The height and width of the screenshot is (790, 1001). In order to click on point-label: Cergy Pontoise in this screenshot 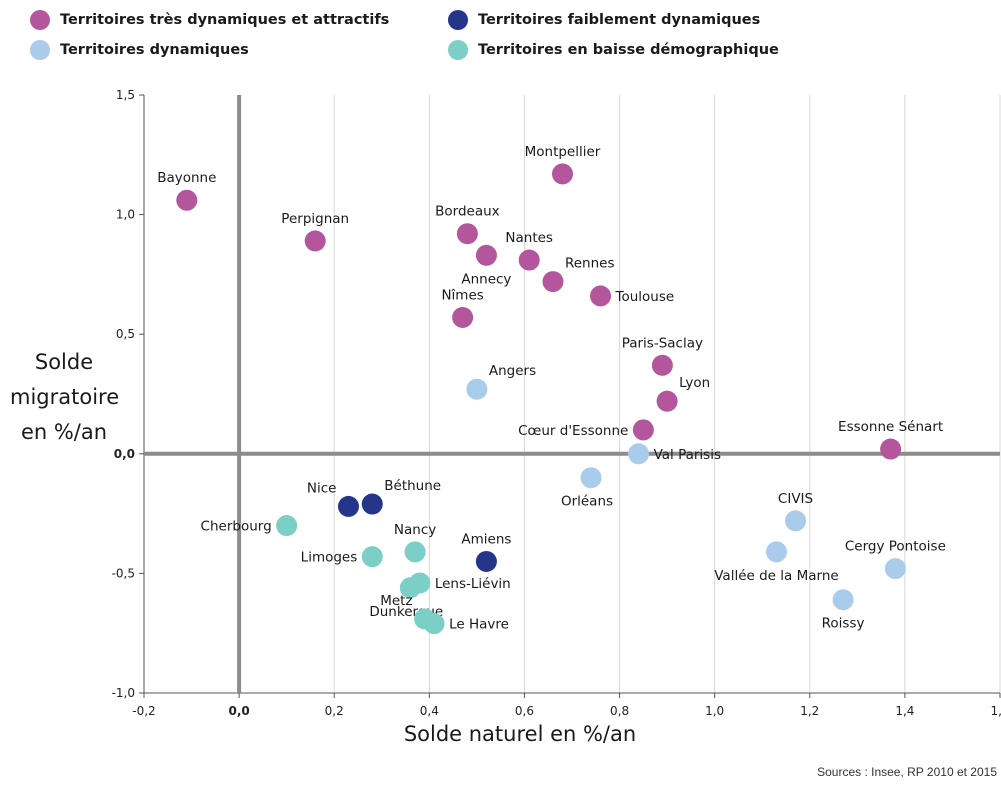, I will do `click(895, 547)`.